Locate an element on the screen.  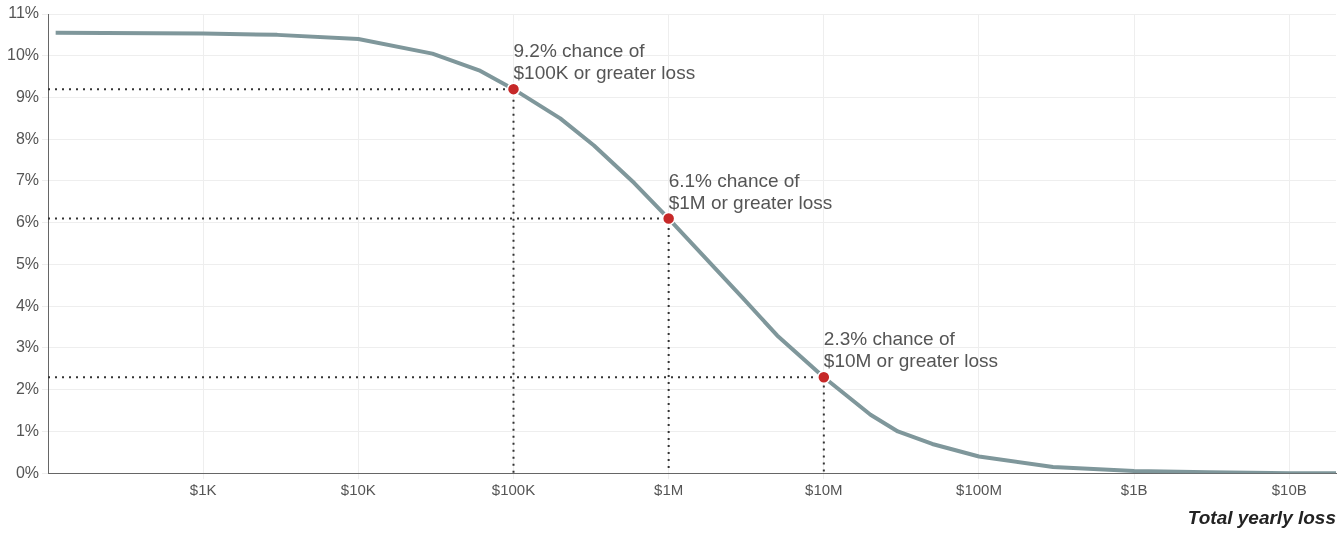
y-tick-label: 2% is located at coordinates (27, 389).